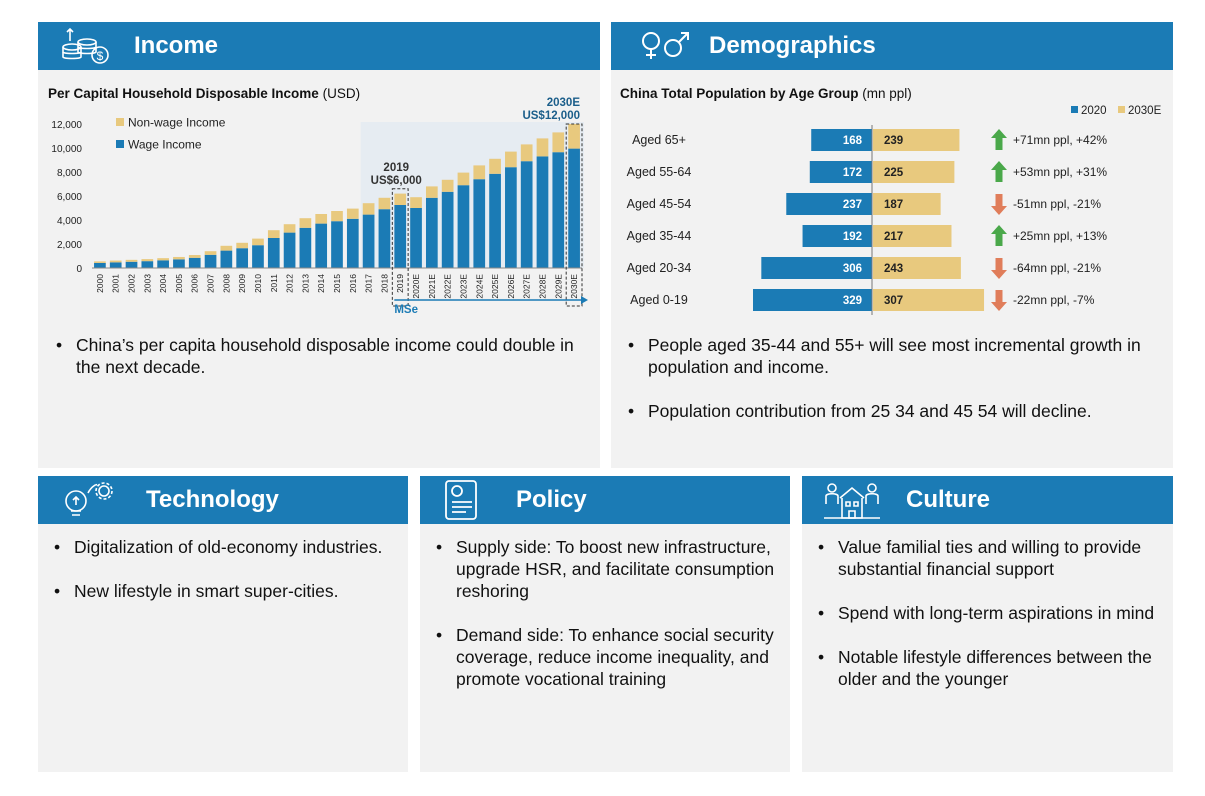 This screenshot has width=1205, height=796. Describe the element at coordinates (132, 283) in the screenshot. I see `x-tick-label: 2002` at that location.